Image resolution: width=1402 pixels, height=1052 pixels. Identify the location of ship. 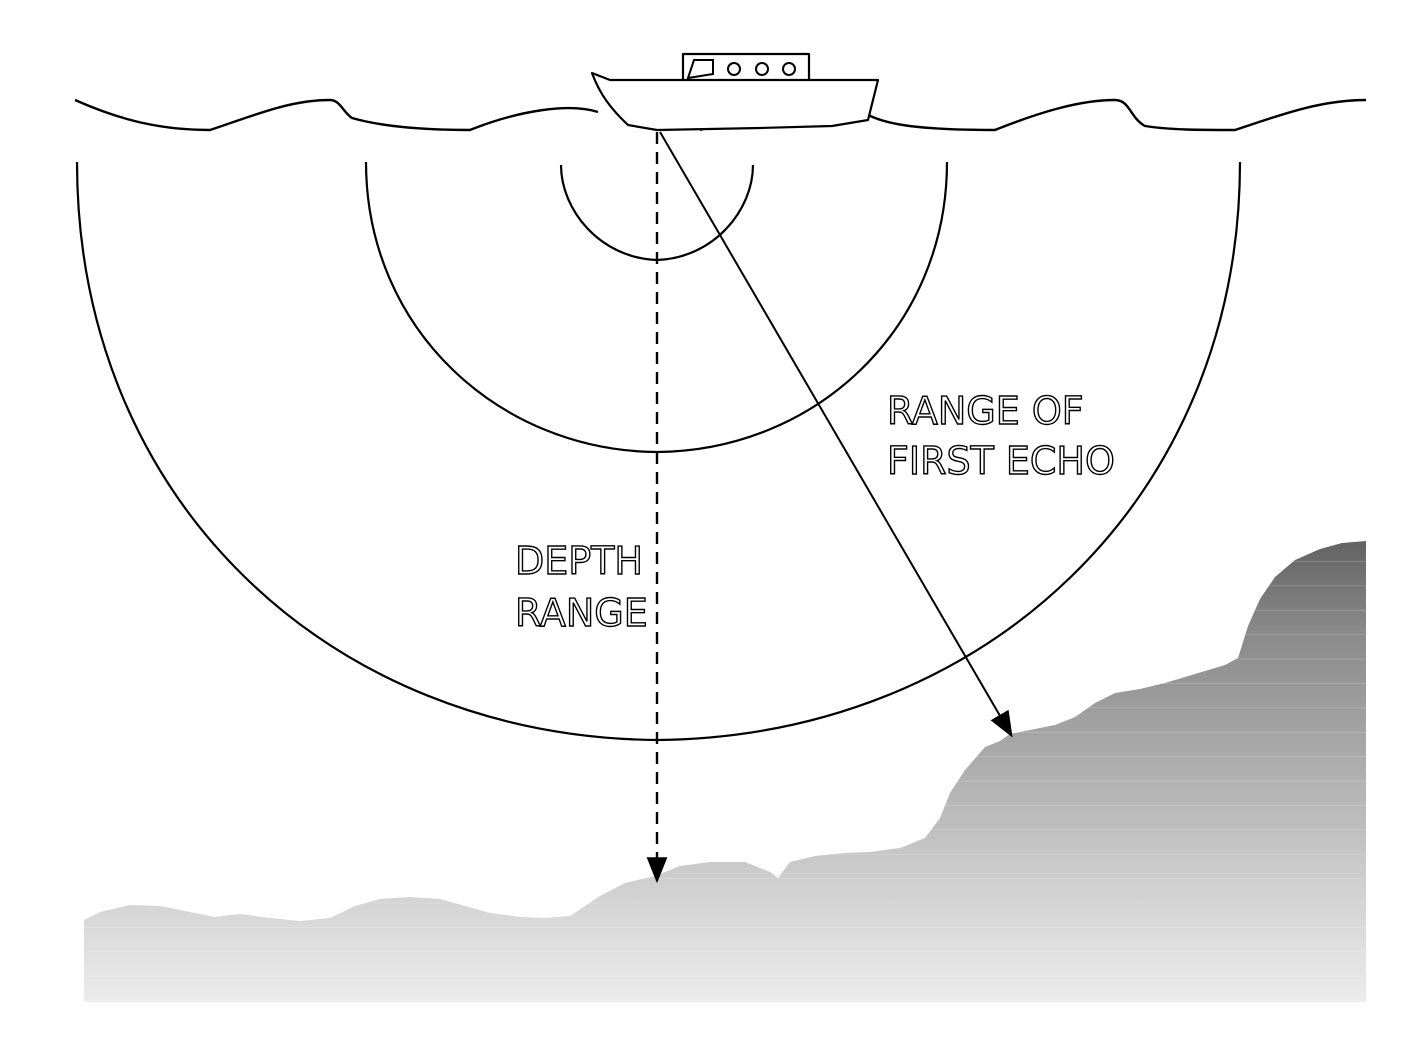
(735, 92).